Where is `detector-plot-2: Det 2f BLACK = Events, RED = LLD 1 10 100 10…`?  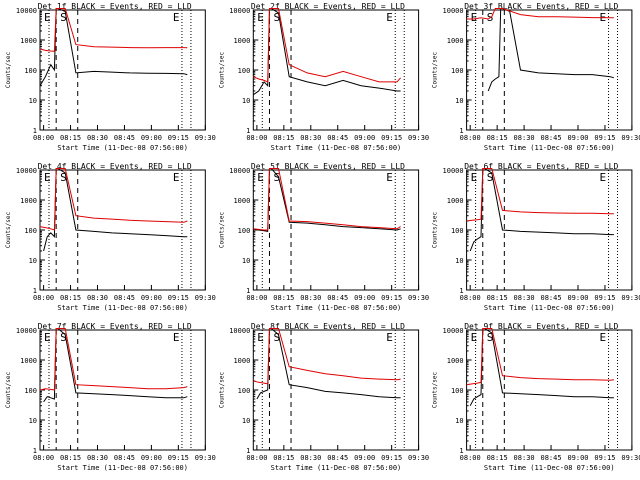 detector-plot-2: Det 2f BLACK = Events, RED = LLD 1 10 100 10… is located at coordinates (323, 77).